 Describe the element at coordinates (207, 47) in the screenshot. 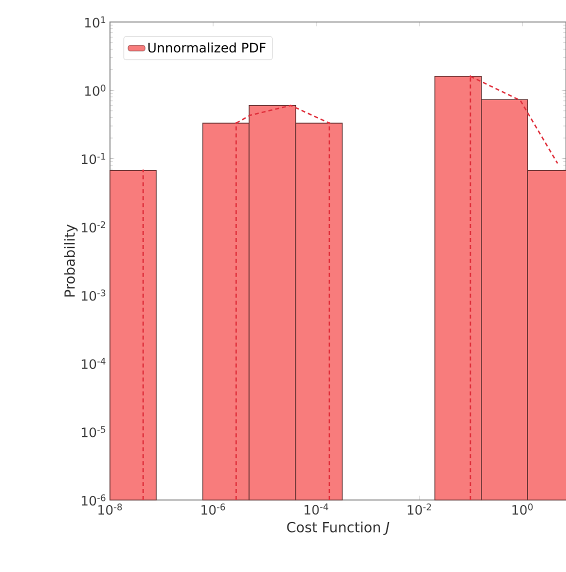

I see `legend-label: Unnormalized PDF` at that location.